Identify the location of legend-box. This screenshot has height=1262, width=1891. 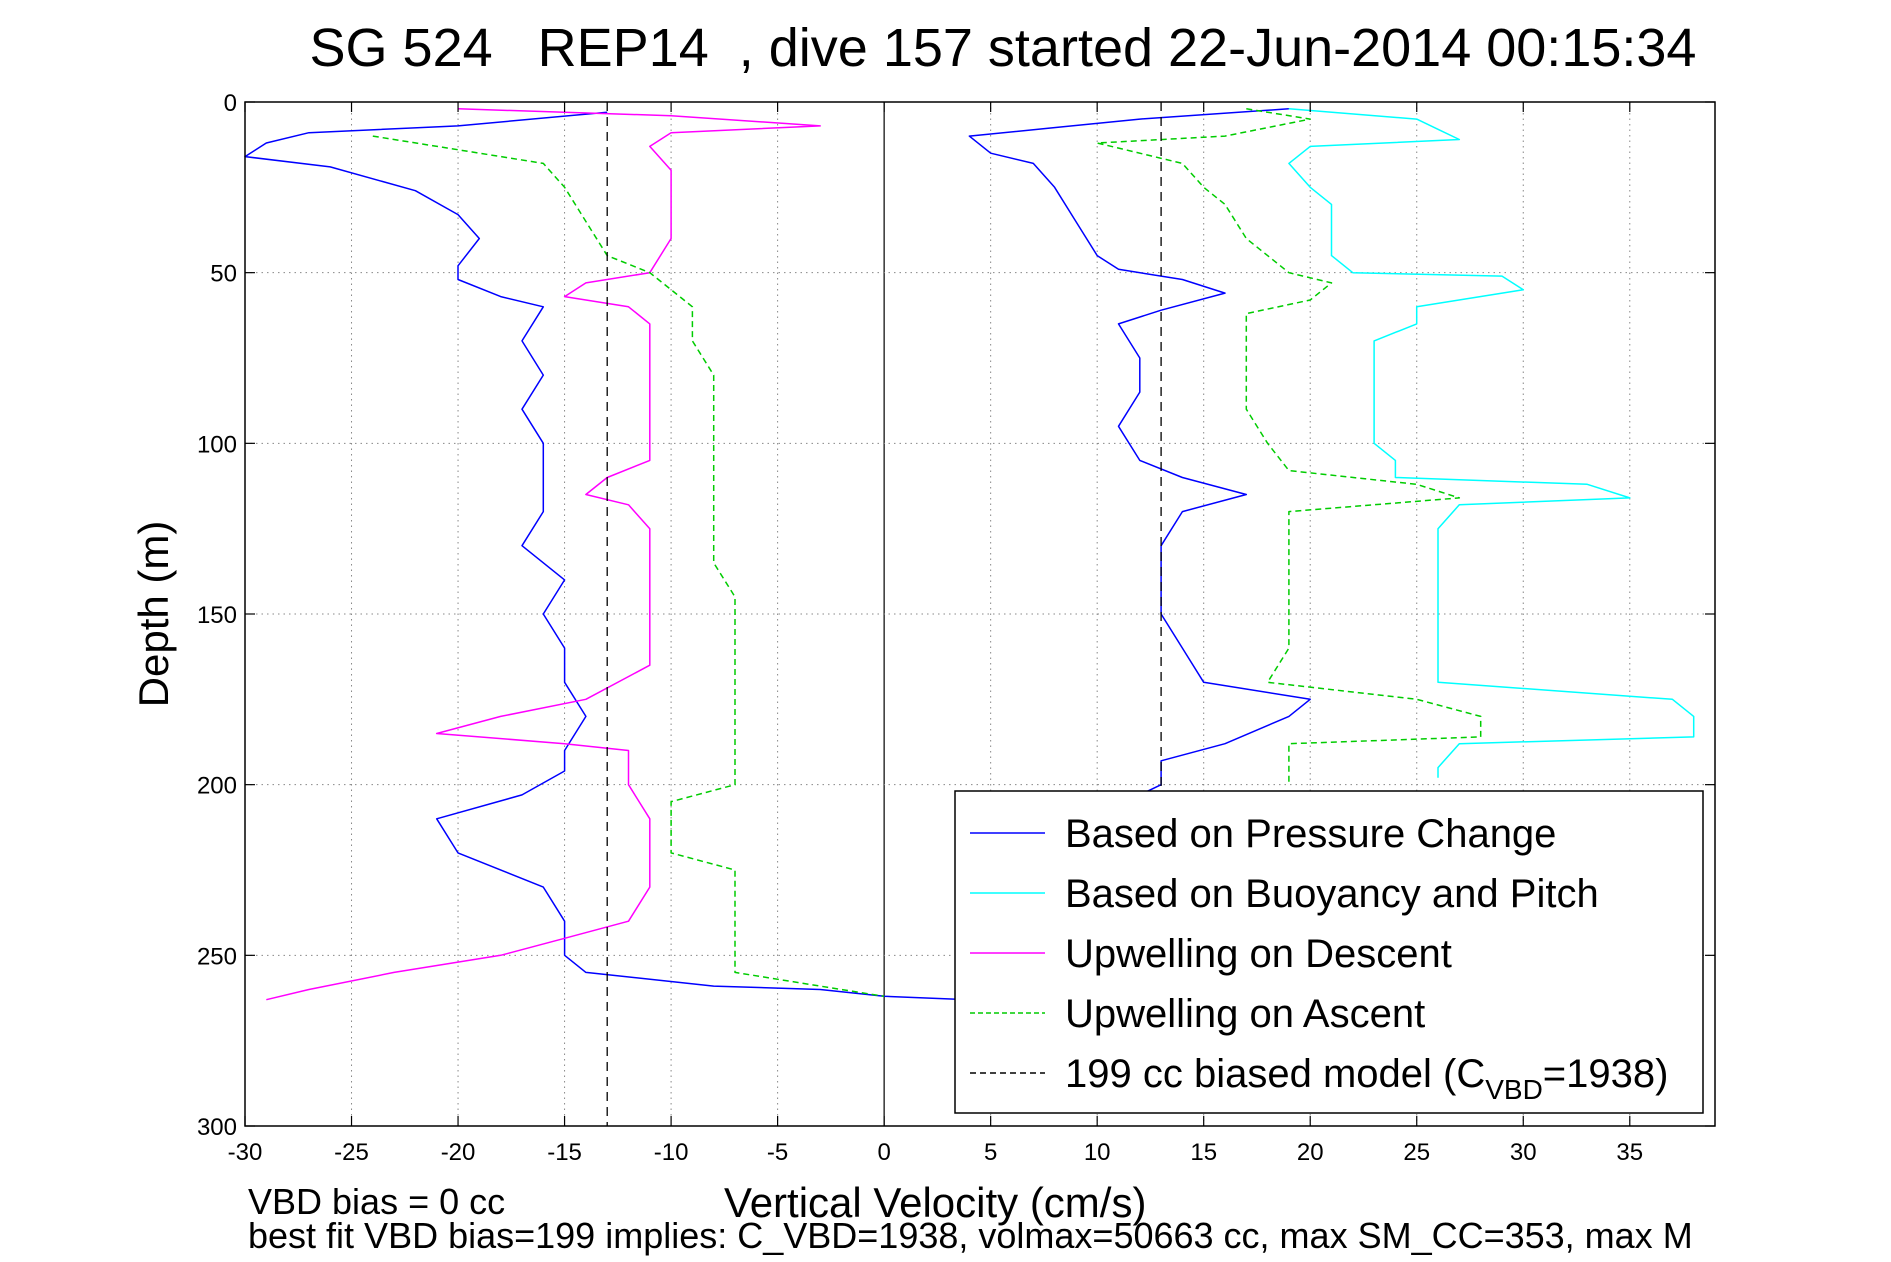
(1329, 952).